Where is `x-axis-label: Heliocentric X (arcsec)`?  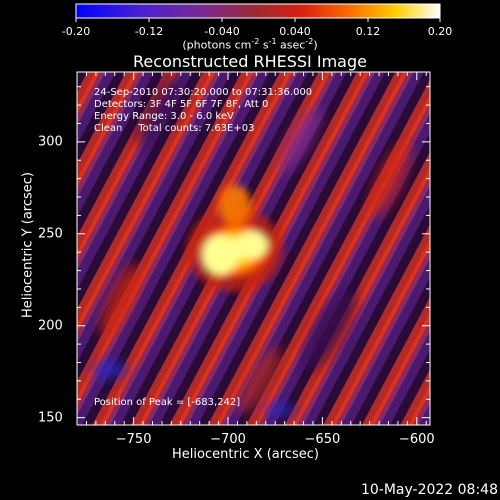 x-axis-label: Heliocentric X (arcsec) is located at coordinates (245, 454).